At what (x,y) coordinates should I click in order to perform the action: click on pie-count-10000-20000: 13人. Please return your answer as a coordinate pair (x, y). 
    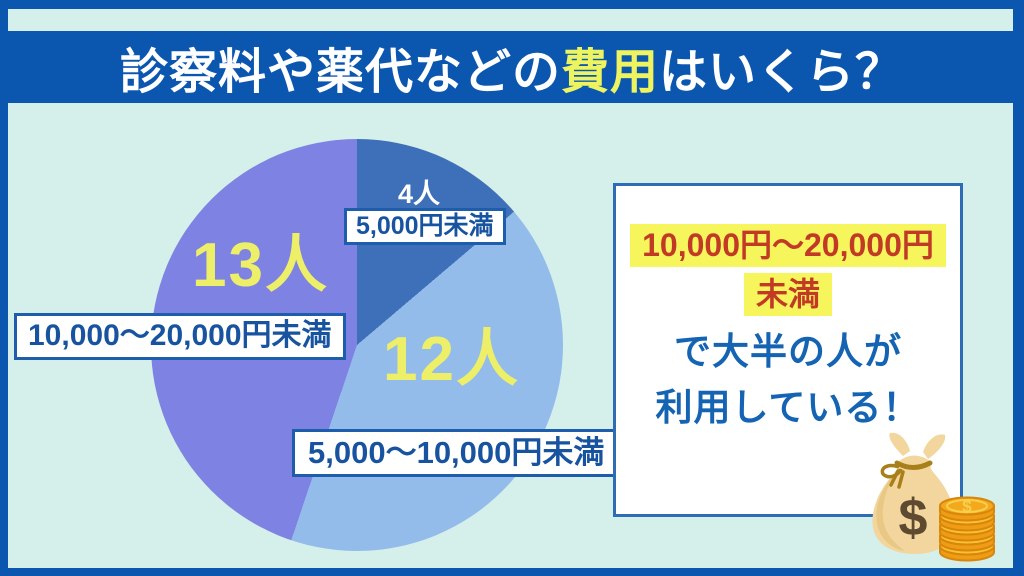
    Looking at the image, I should click on (260, 265).